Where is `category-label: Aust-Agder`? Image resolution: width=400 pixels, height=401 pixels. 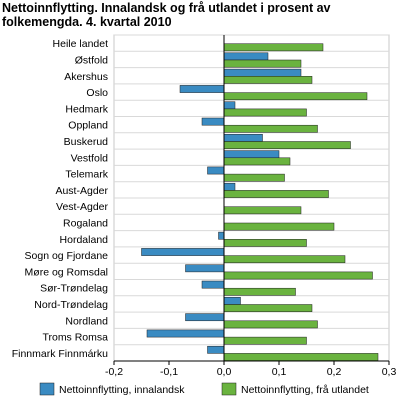 category-label: Aust-Agder is located at coordinates (81, 191).